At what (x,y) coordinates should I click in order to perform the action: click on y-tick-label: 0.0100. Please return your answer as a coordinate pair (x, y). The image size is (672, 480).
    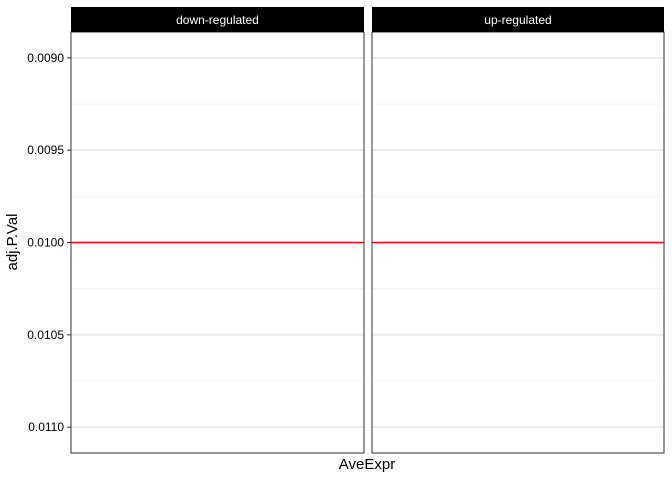
    Looking at the image, I should click on (45, 243).